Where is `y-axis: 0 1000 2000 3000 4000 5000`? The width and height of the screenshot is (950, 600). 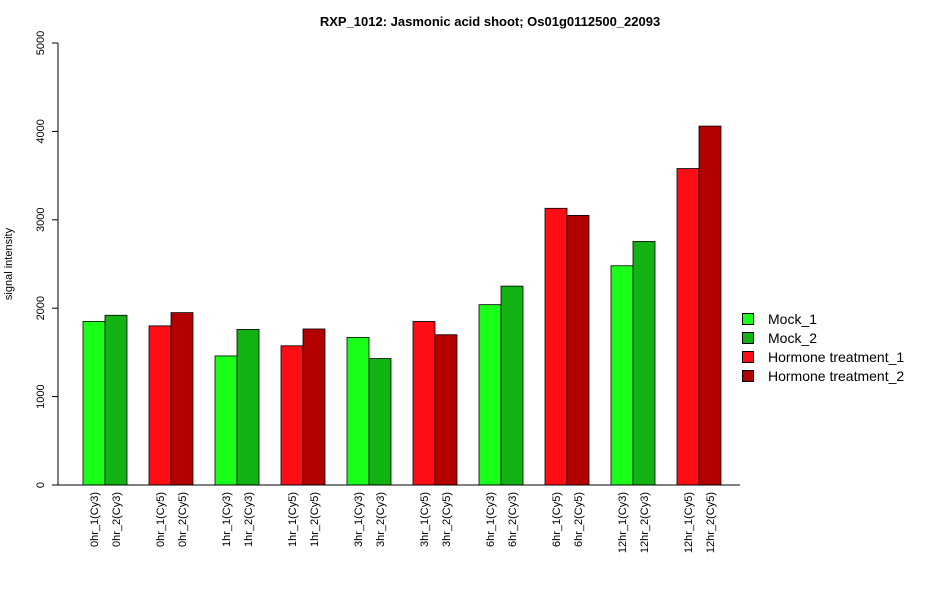 y-axis: 0 1000 2000 3000 4000 5000 is located at coordinates (47, 259).